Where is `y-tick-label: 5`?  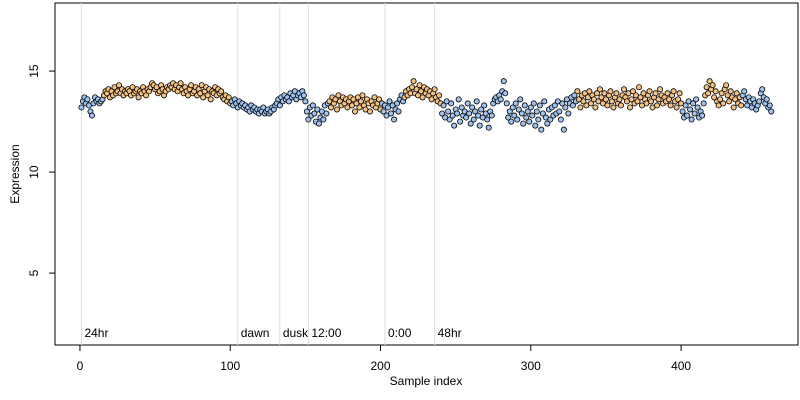 y-tick-label: 5 is located at coordinates (34, 272).